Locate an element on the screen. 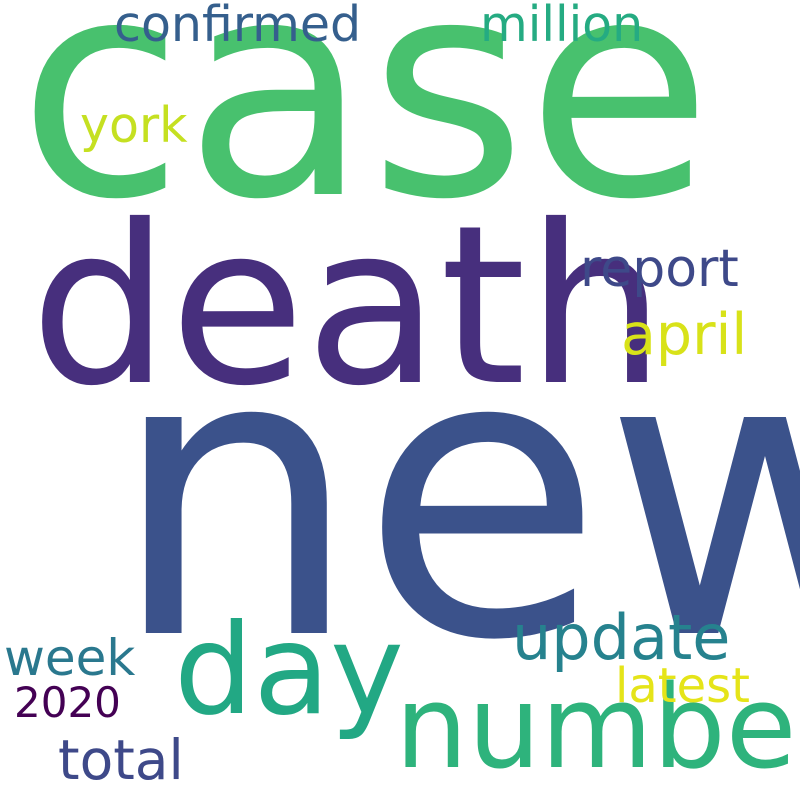  word-latest: latest is located at coordinates (682, 686).